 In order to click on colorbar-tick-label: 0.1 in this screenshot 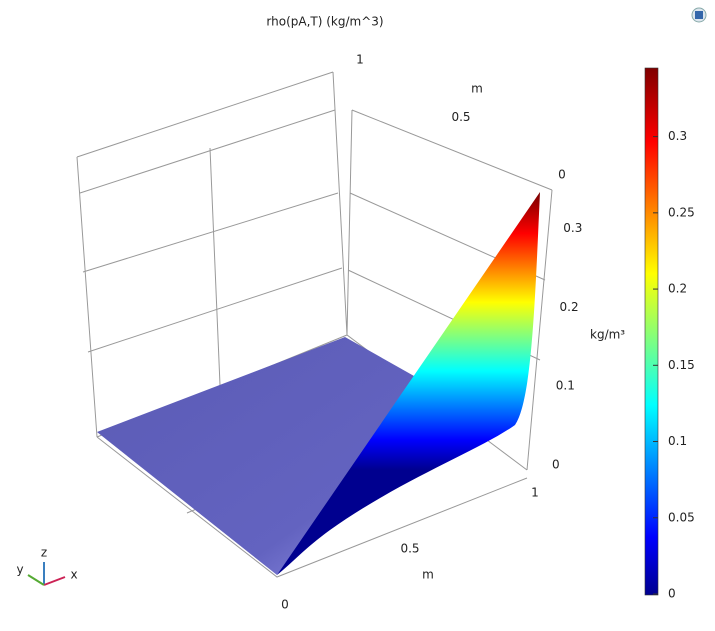, I will do `click(677, 441)`.